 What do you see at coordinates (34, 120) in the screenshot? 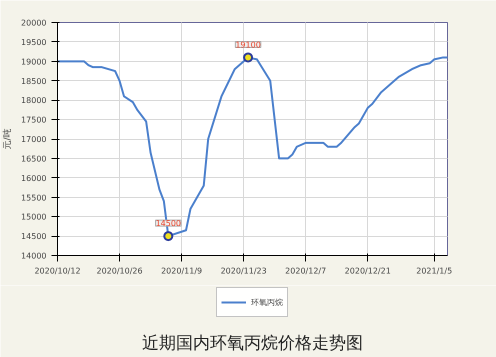
I see `y-tick-label: 17500` at bounding box center [34, 120].